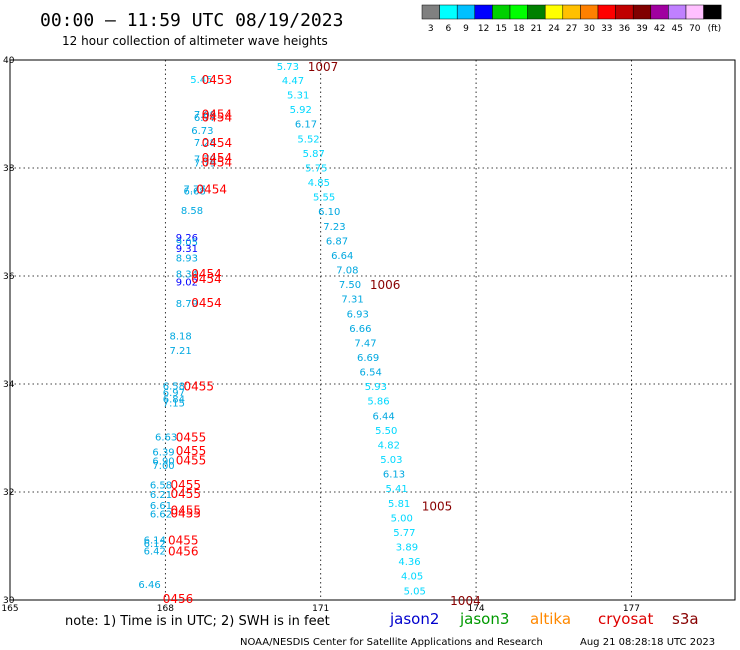  I want to click on swh-value-label: 6.61, so click(161, 506).